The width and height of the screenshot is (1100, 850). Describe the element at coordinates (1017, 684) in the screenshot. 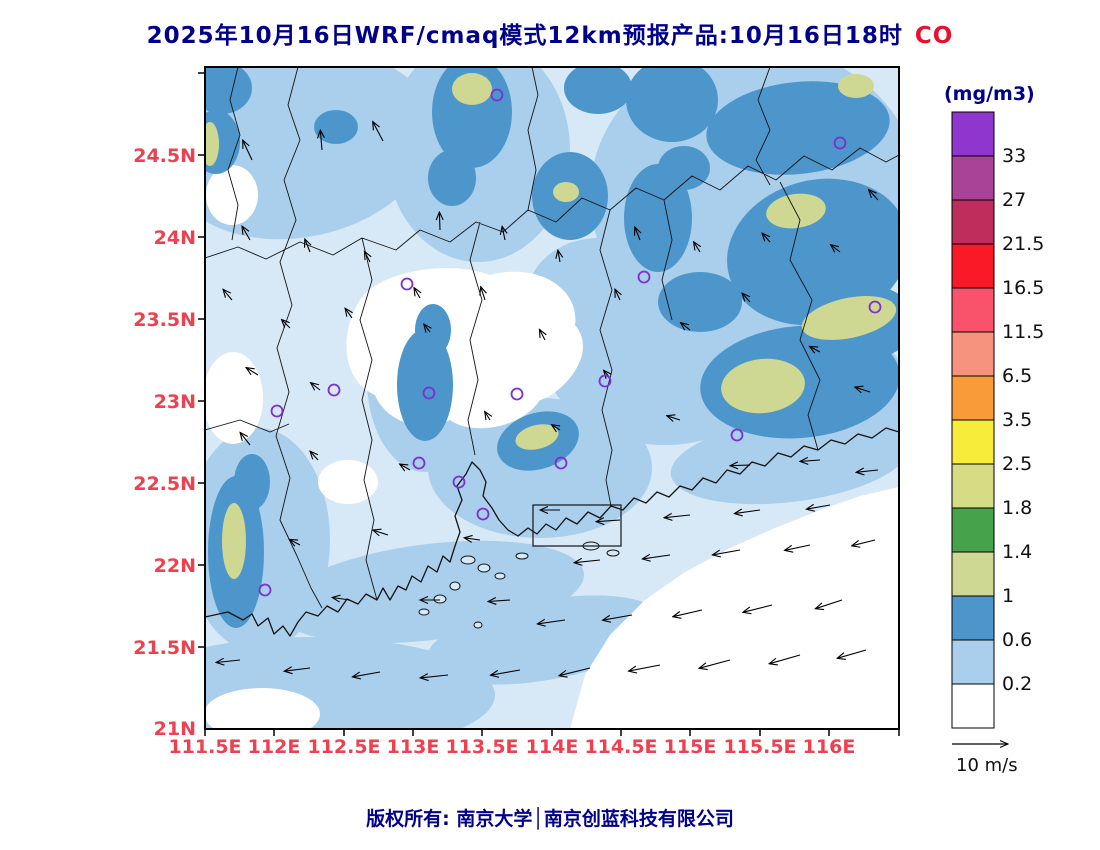

I see `legend-value: 0.2` at that location.